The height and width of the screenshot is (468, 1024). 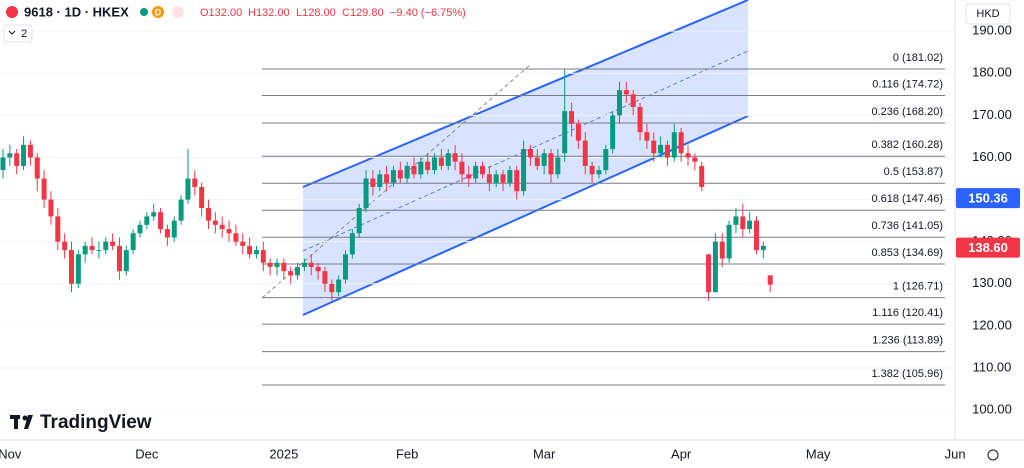 I want to click on x-tick-label: Feb, so click(x=407, y=453).